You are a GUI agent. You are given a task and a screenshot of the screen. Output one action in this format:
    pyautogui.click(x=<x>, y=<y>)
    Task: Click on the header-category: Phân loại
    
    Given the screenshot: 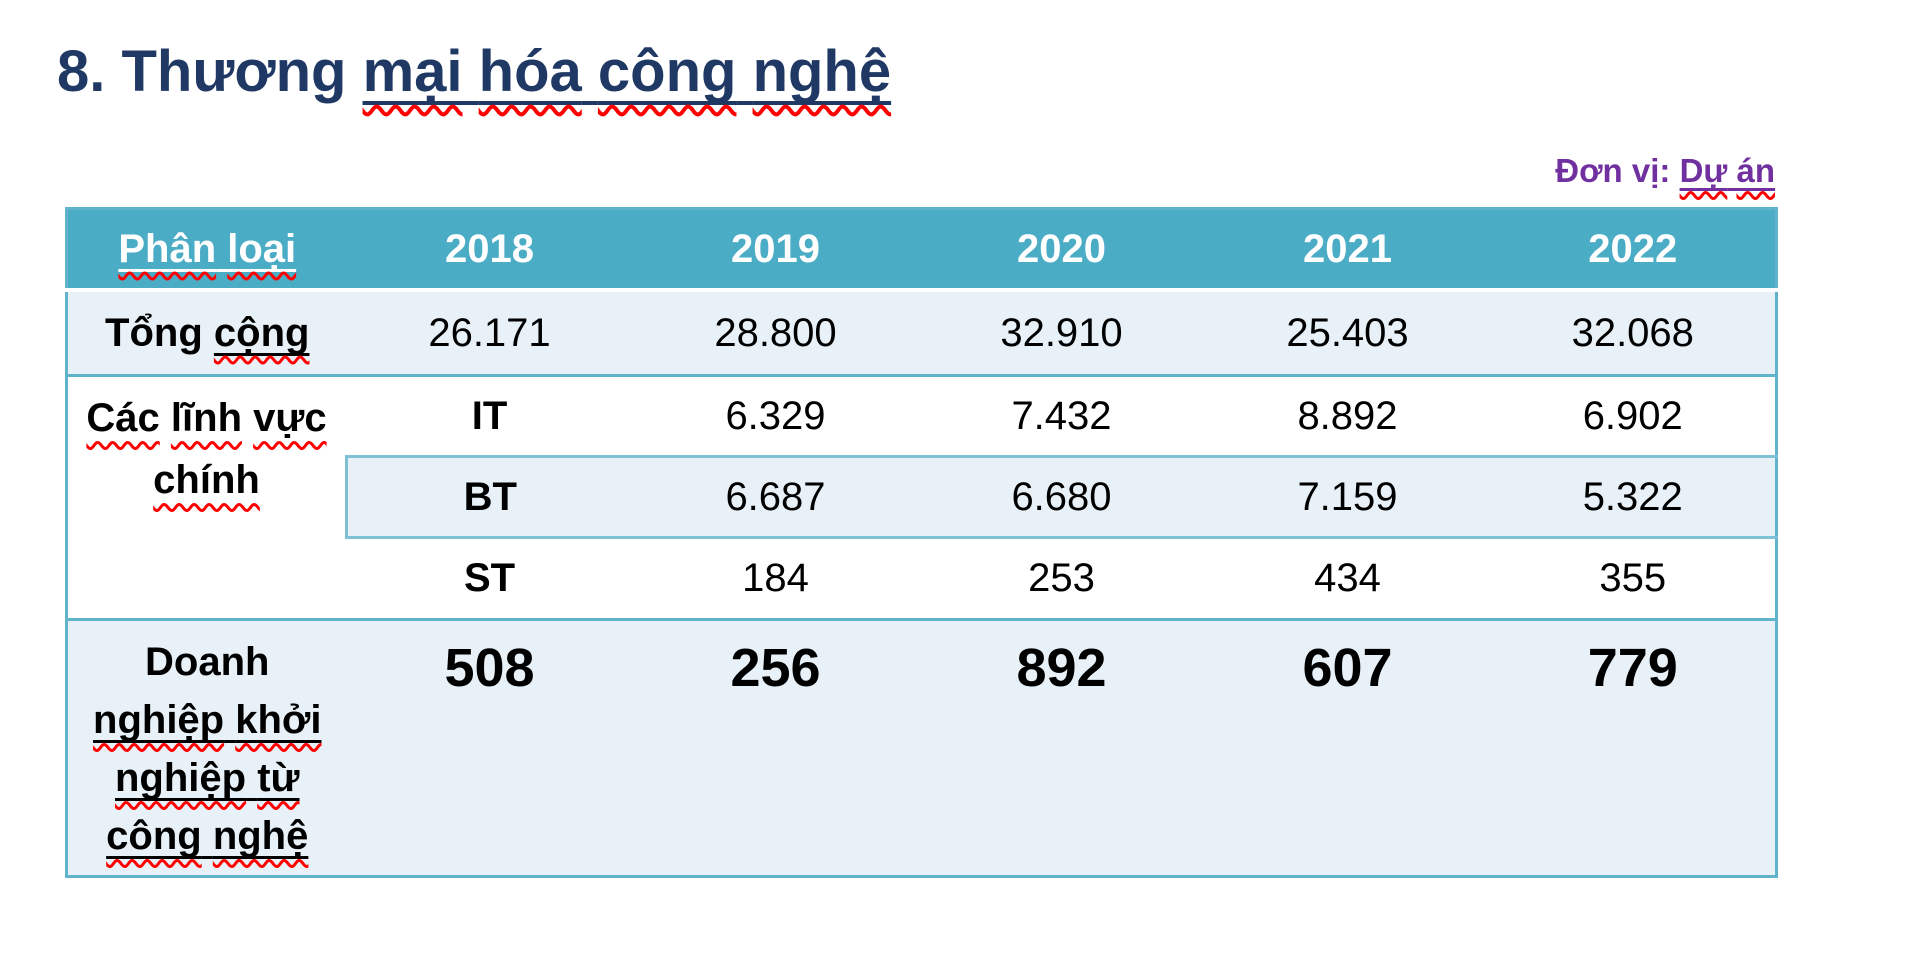 What is the action you would take?
    pyautogui.click(x=206, y=250)
    